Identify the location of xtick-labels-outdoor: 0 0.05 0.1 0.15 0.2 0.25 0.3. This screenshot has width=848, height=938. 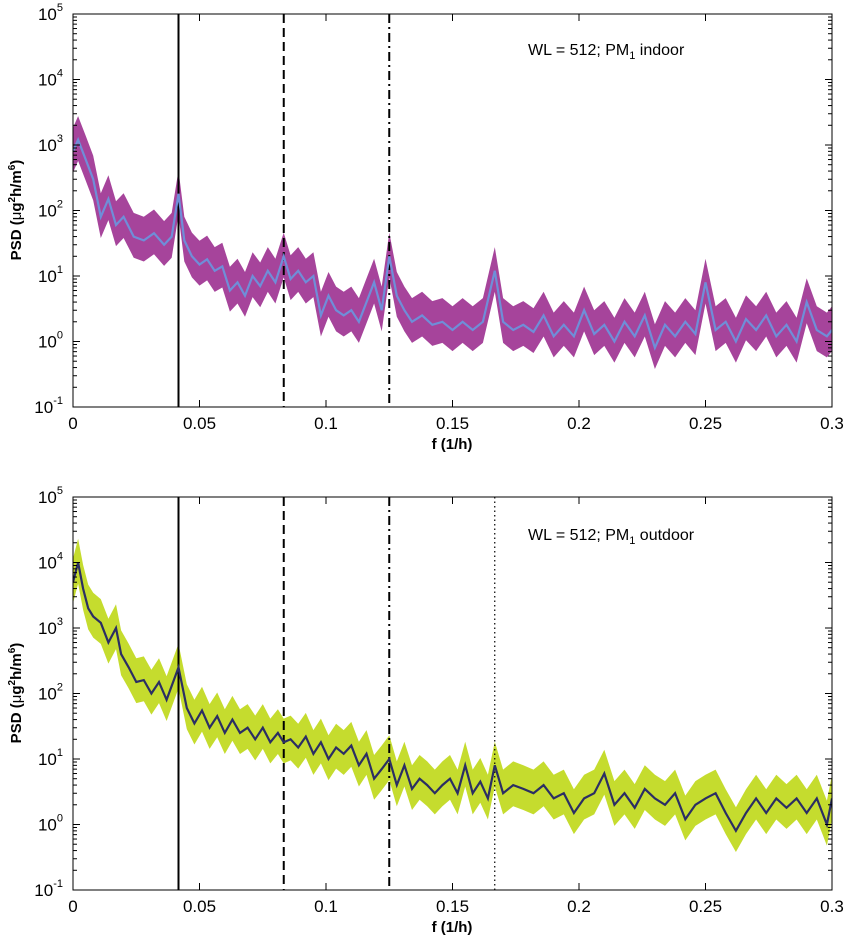
(456, 906).